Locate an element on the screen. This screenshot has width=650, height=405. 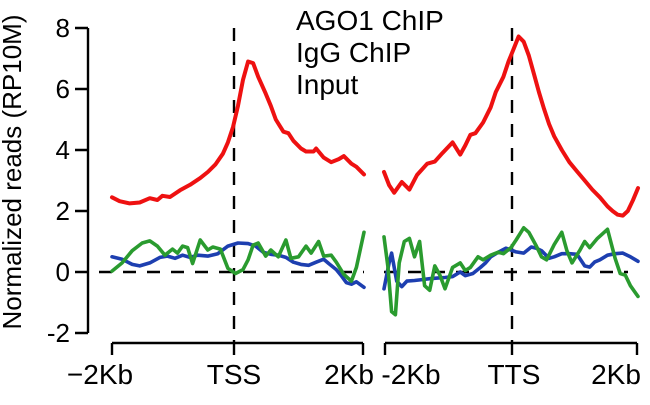
series-igg-chip-tts is located at coordinates (511, 271).